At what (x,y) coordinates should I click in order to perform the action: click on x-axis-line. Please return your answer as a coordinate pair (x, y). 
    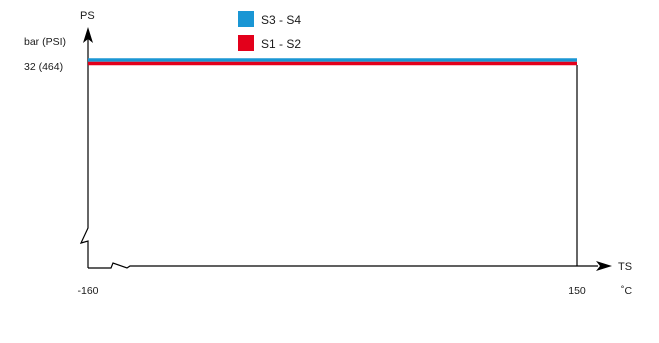
    Looking at the image, I should click on (343, 265).